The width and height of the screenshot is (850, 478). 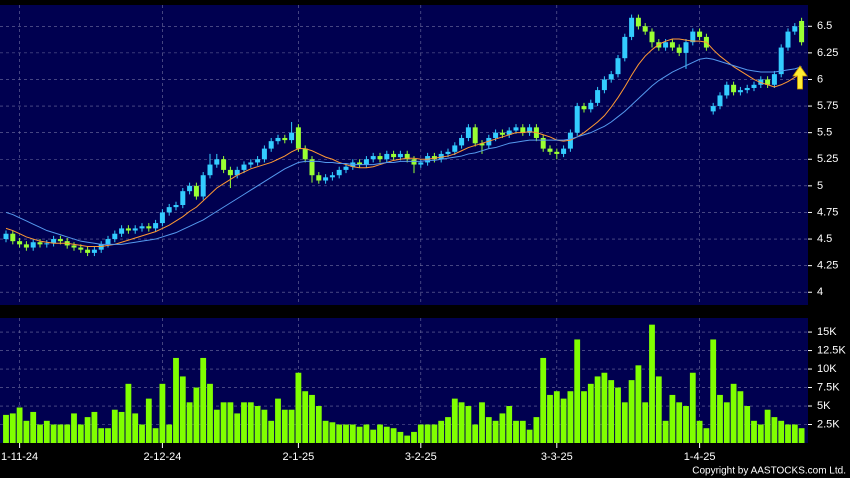 I want to click on y-tick-label: 6.25, so click(x=827, y=53).